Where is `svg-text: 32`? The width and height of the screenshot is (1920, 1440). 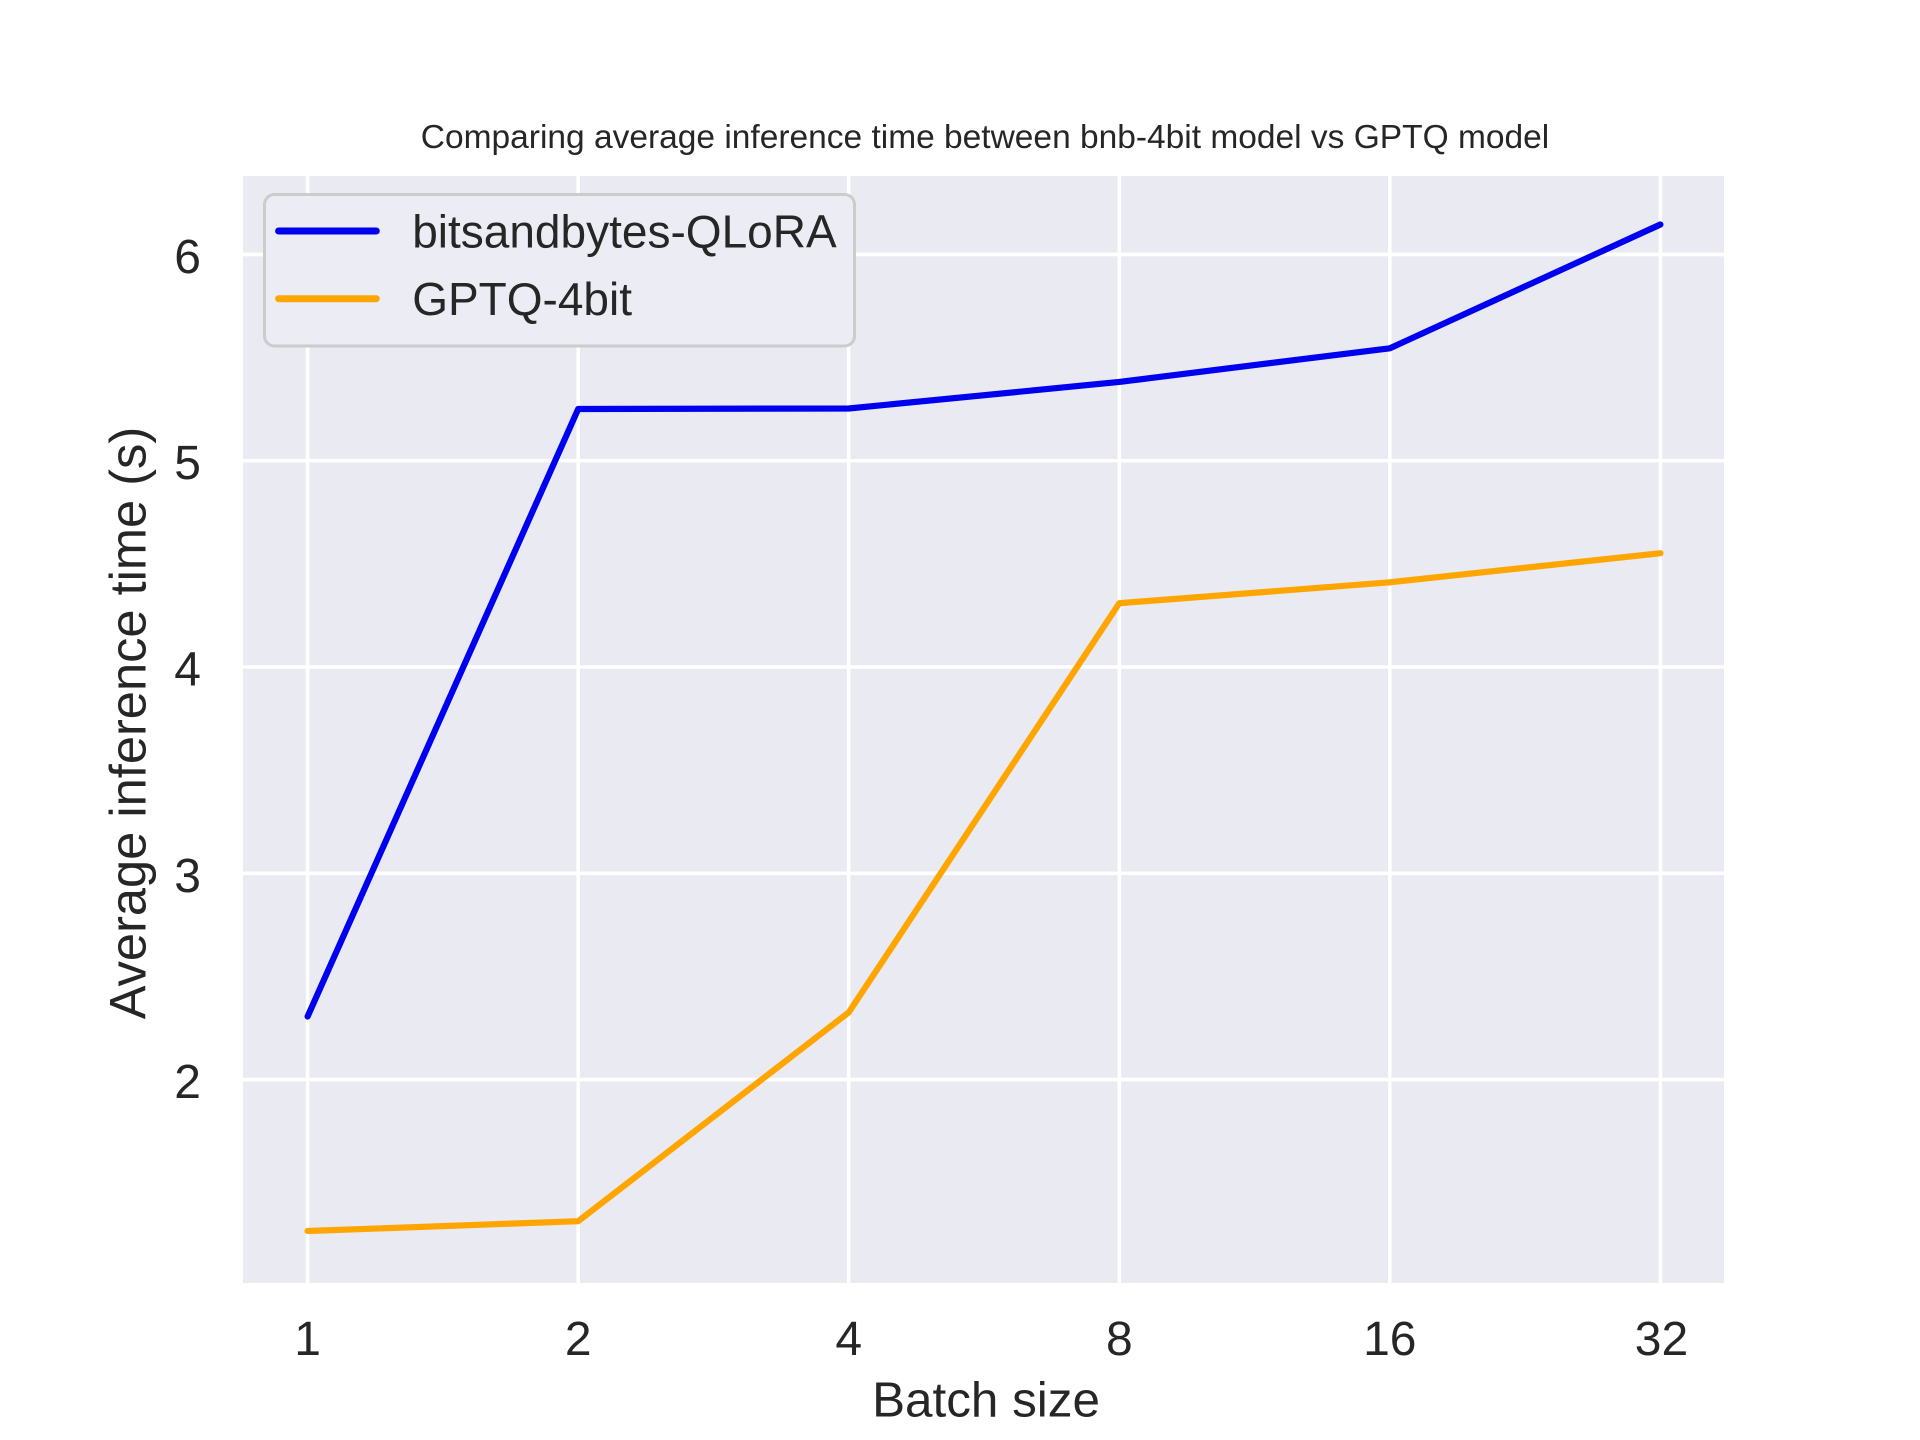 svg-text: 32 is located at coordinates (1661, 1339).